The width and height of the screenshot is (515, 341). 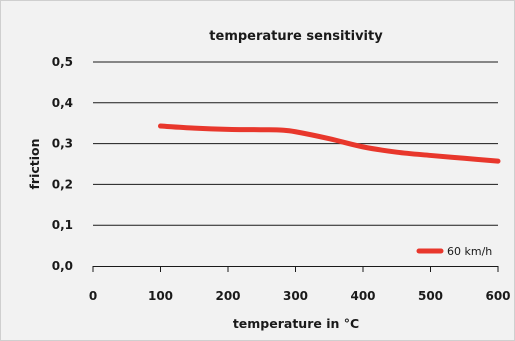 I want to click on y-tick-label: 0,3, so click(x=62, y=144).